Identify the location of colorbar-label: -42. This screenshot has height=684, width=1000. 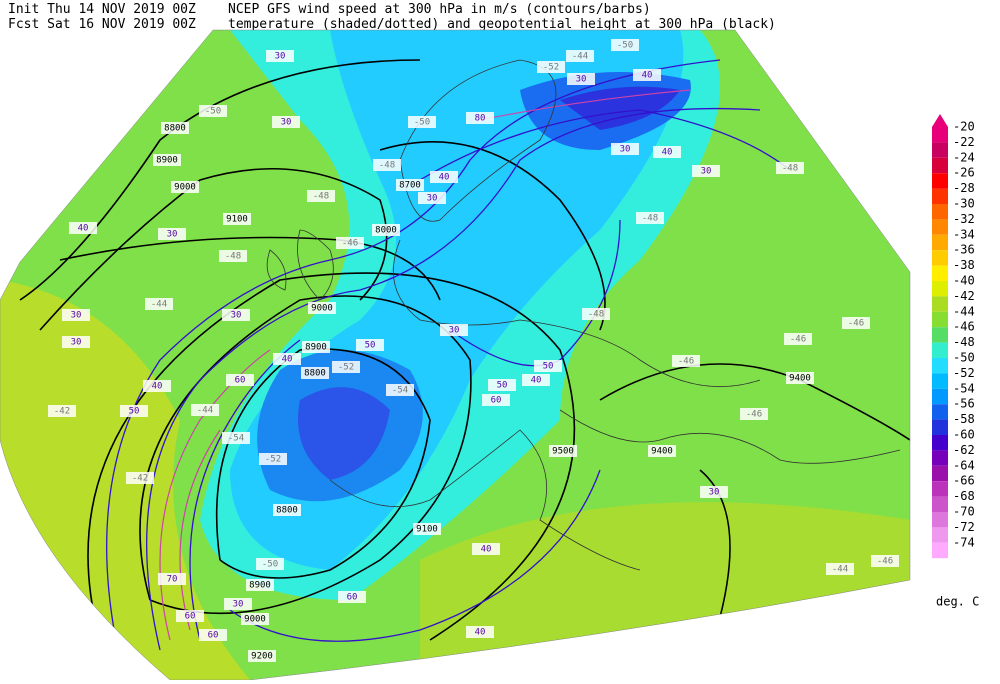
(964, 296).